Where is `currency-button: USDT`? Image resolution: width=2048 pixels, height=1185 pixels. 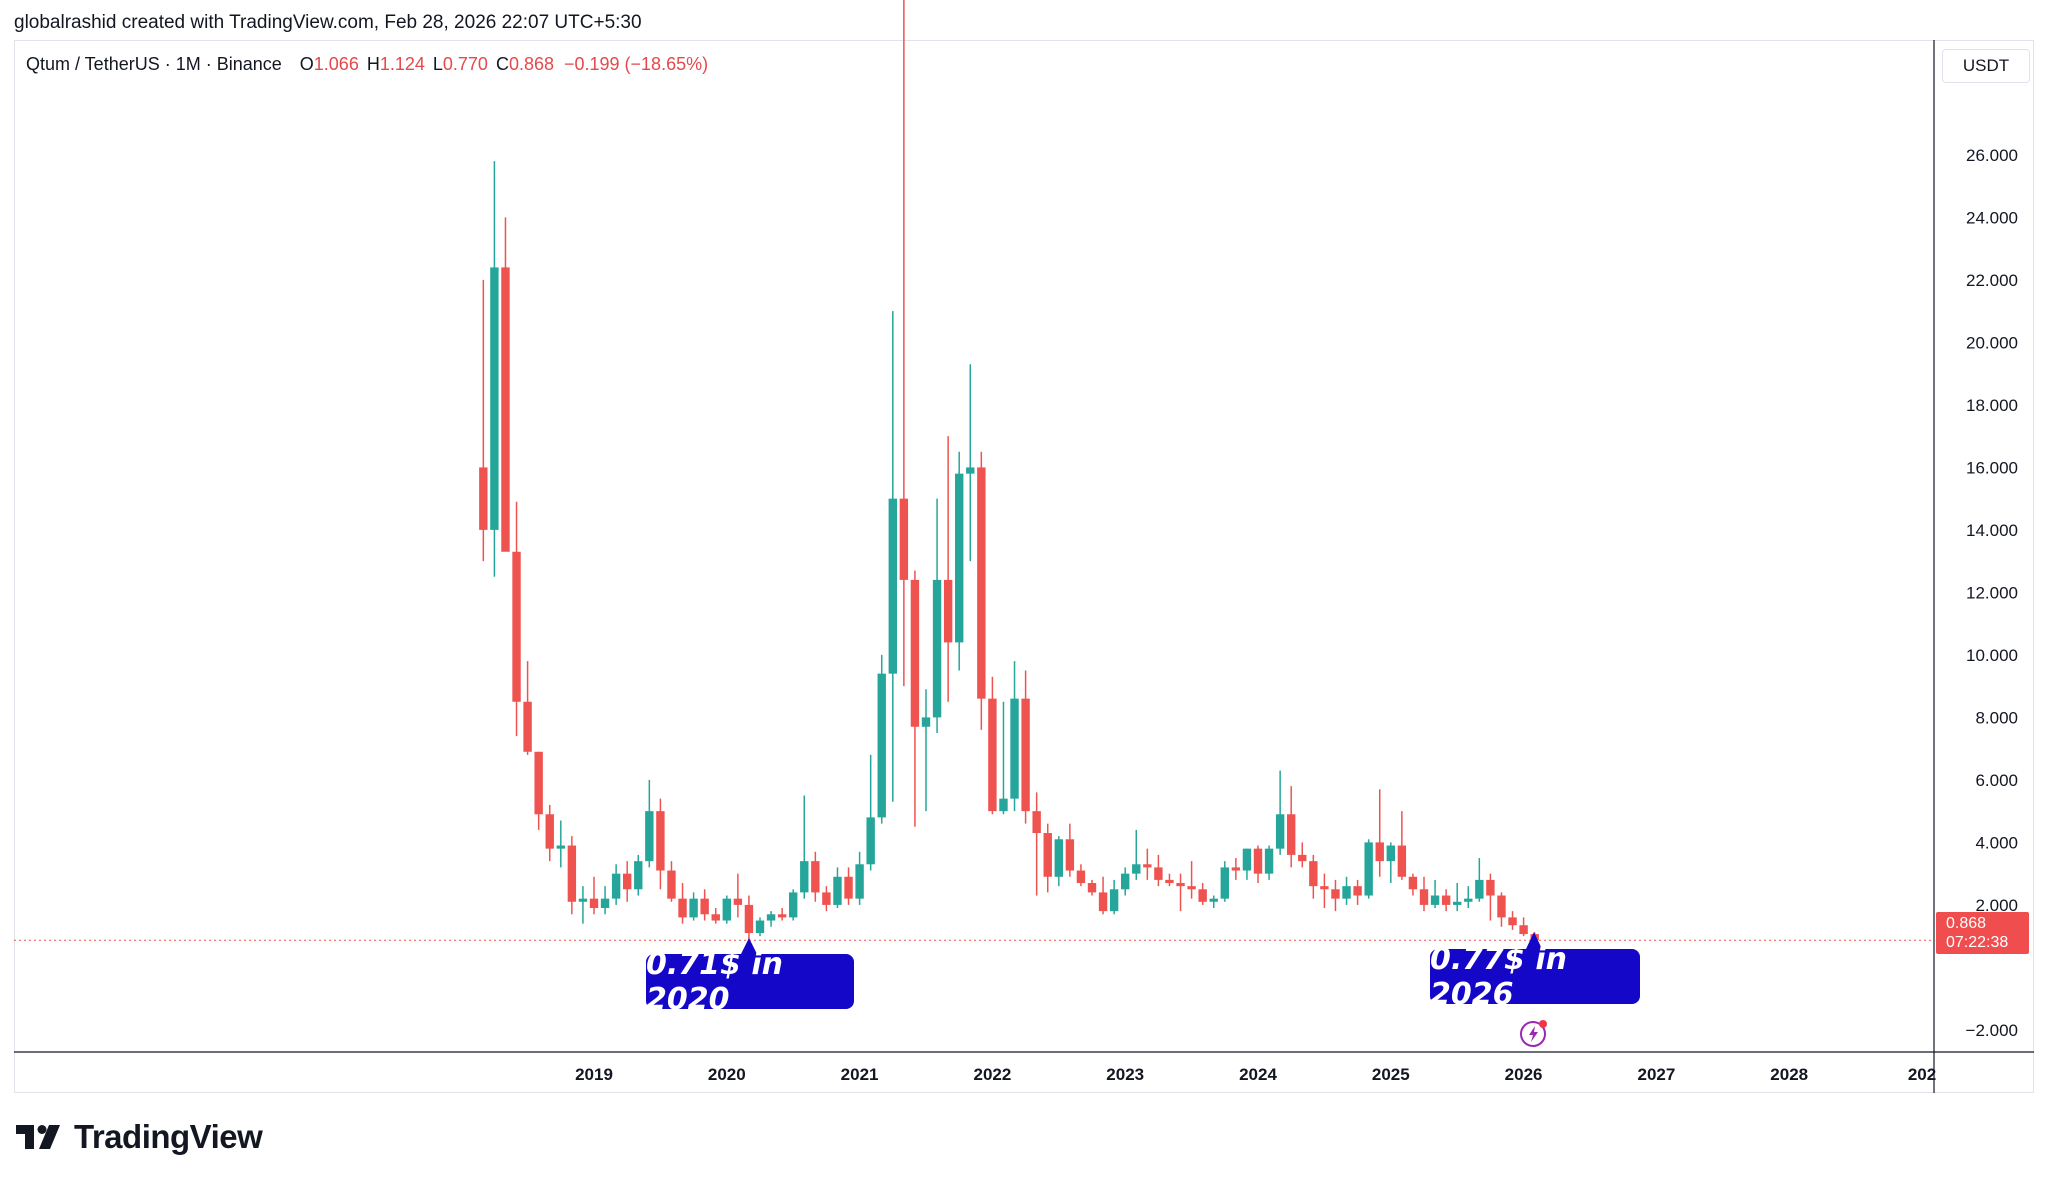
currency-button: USDT is located at coordinates (1986, 66).